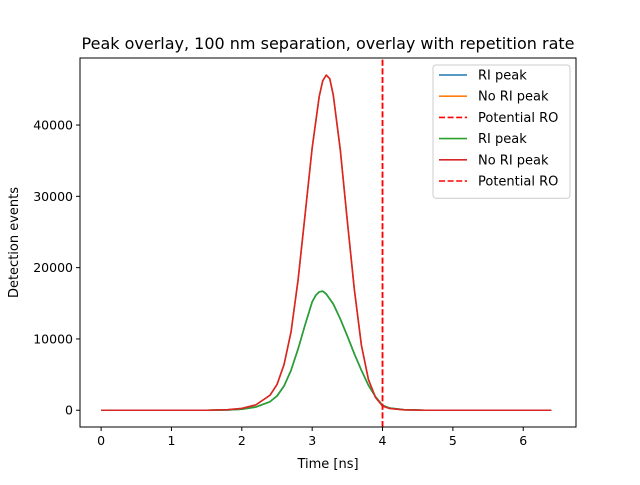 The image size is (640, 485). I want to click on y-tick-label: 0, so click(69, 410).